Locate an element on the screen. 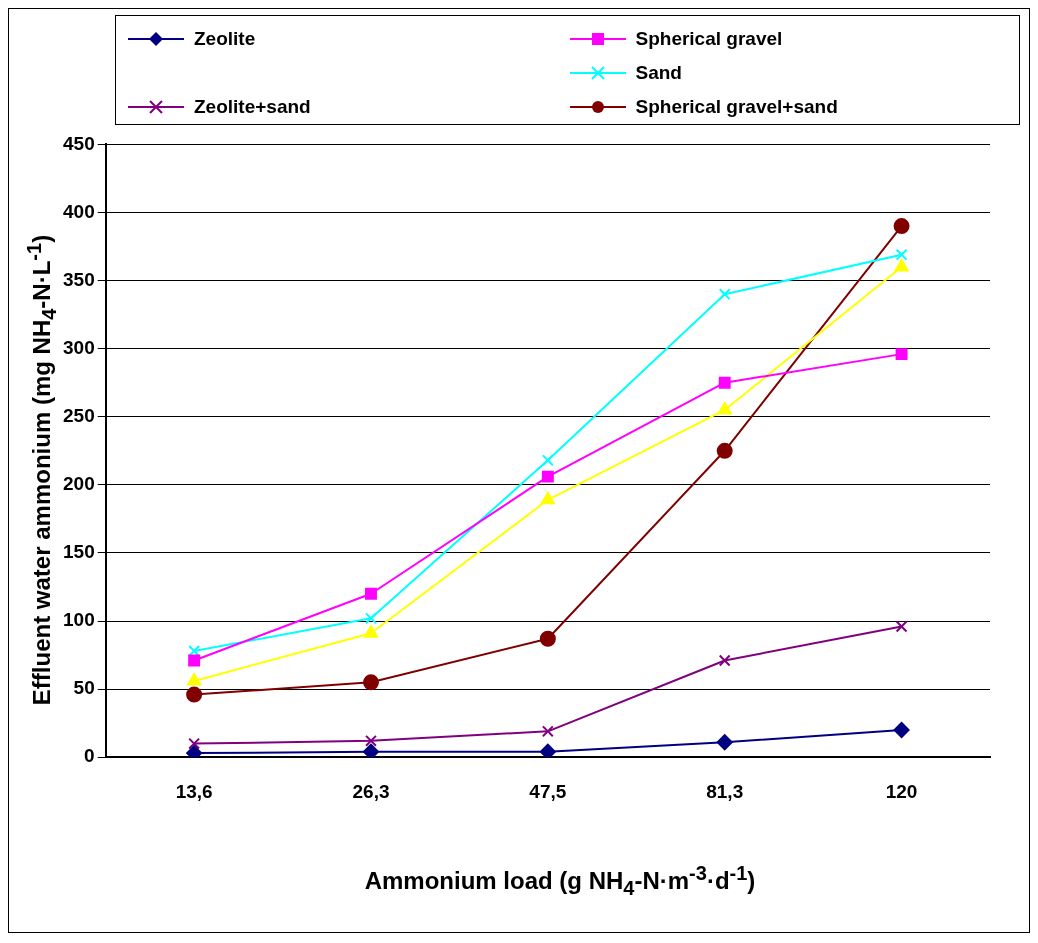 Image resolution: width=1038 pixels, height=943 pixels. legend-label: Sand is located at coordinates (658, 73).